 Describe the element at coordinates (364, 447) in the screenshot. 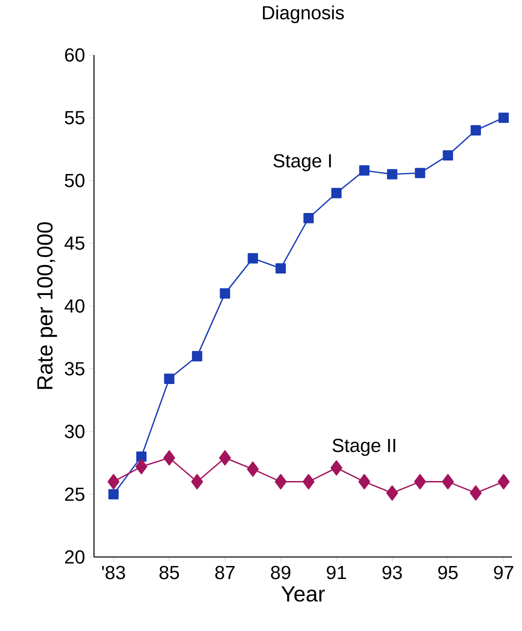

I see `series-label: Stage II` at that location.